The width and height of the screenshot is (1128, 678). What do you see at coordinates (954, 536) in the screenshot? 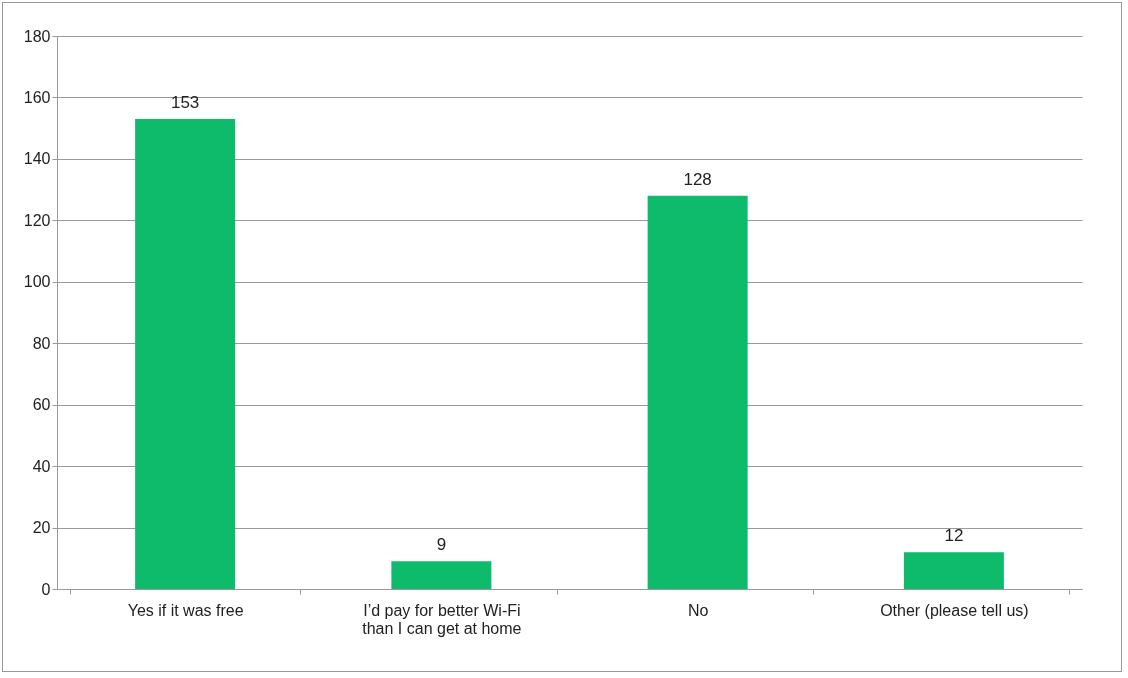
I see `data-label: 12` at bounding box center [954, 536].